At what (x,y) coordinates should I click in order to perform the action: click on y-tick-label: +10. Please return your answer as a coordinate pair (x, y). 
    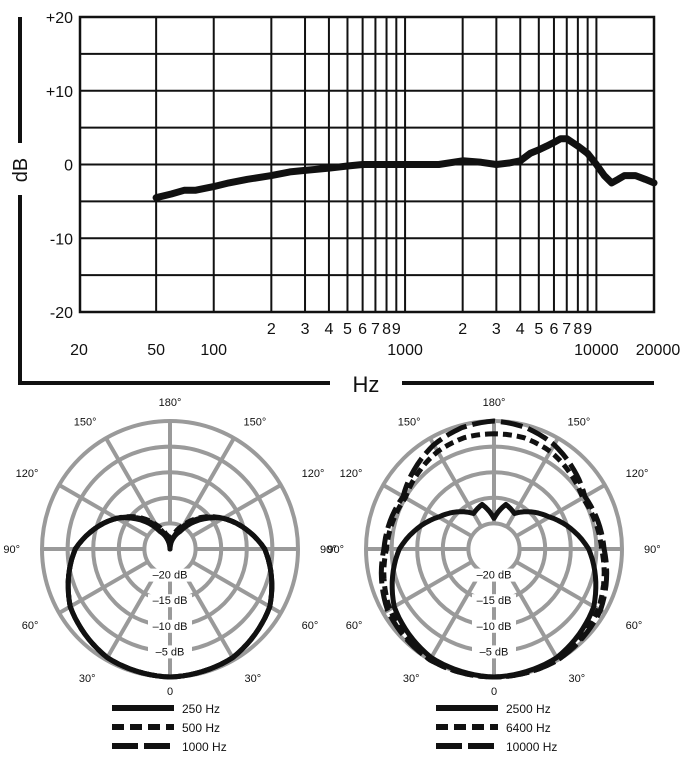
    Looking at the image, I should click on (59, 92).